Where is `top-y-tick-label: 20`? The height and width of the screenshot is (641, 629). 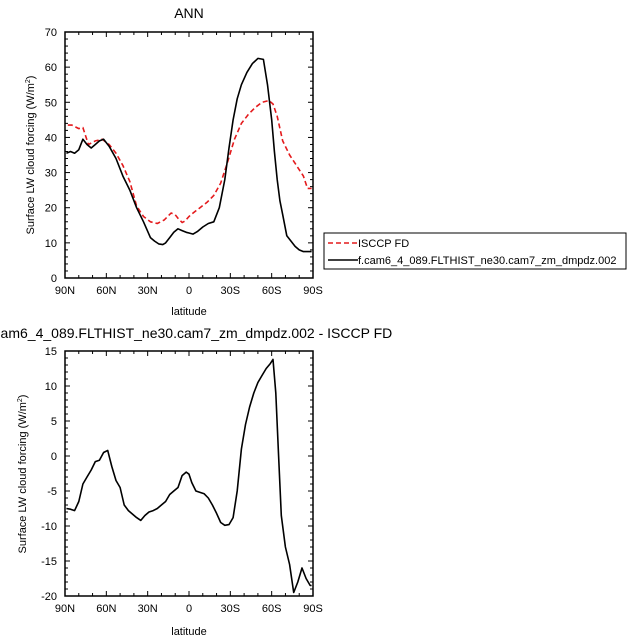 top-y-tick-label: 20 is located at coordinates (51, 209).